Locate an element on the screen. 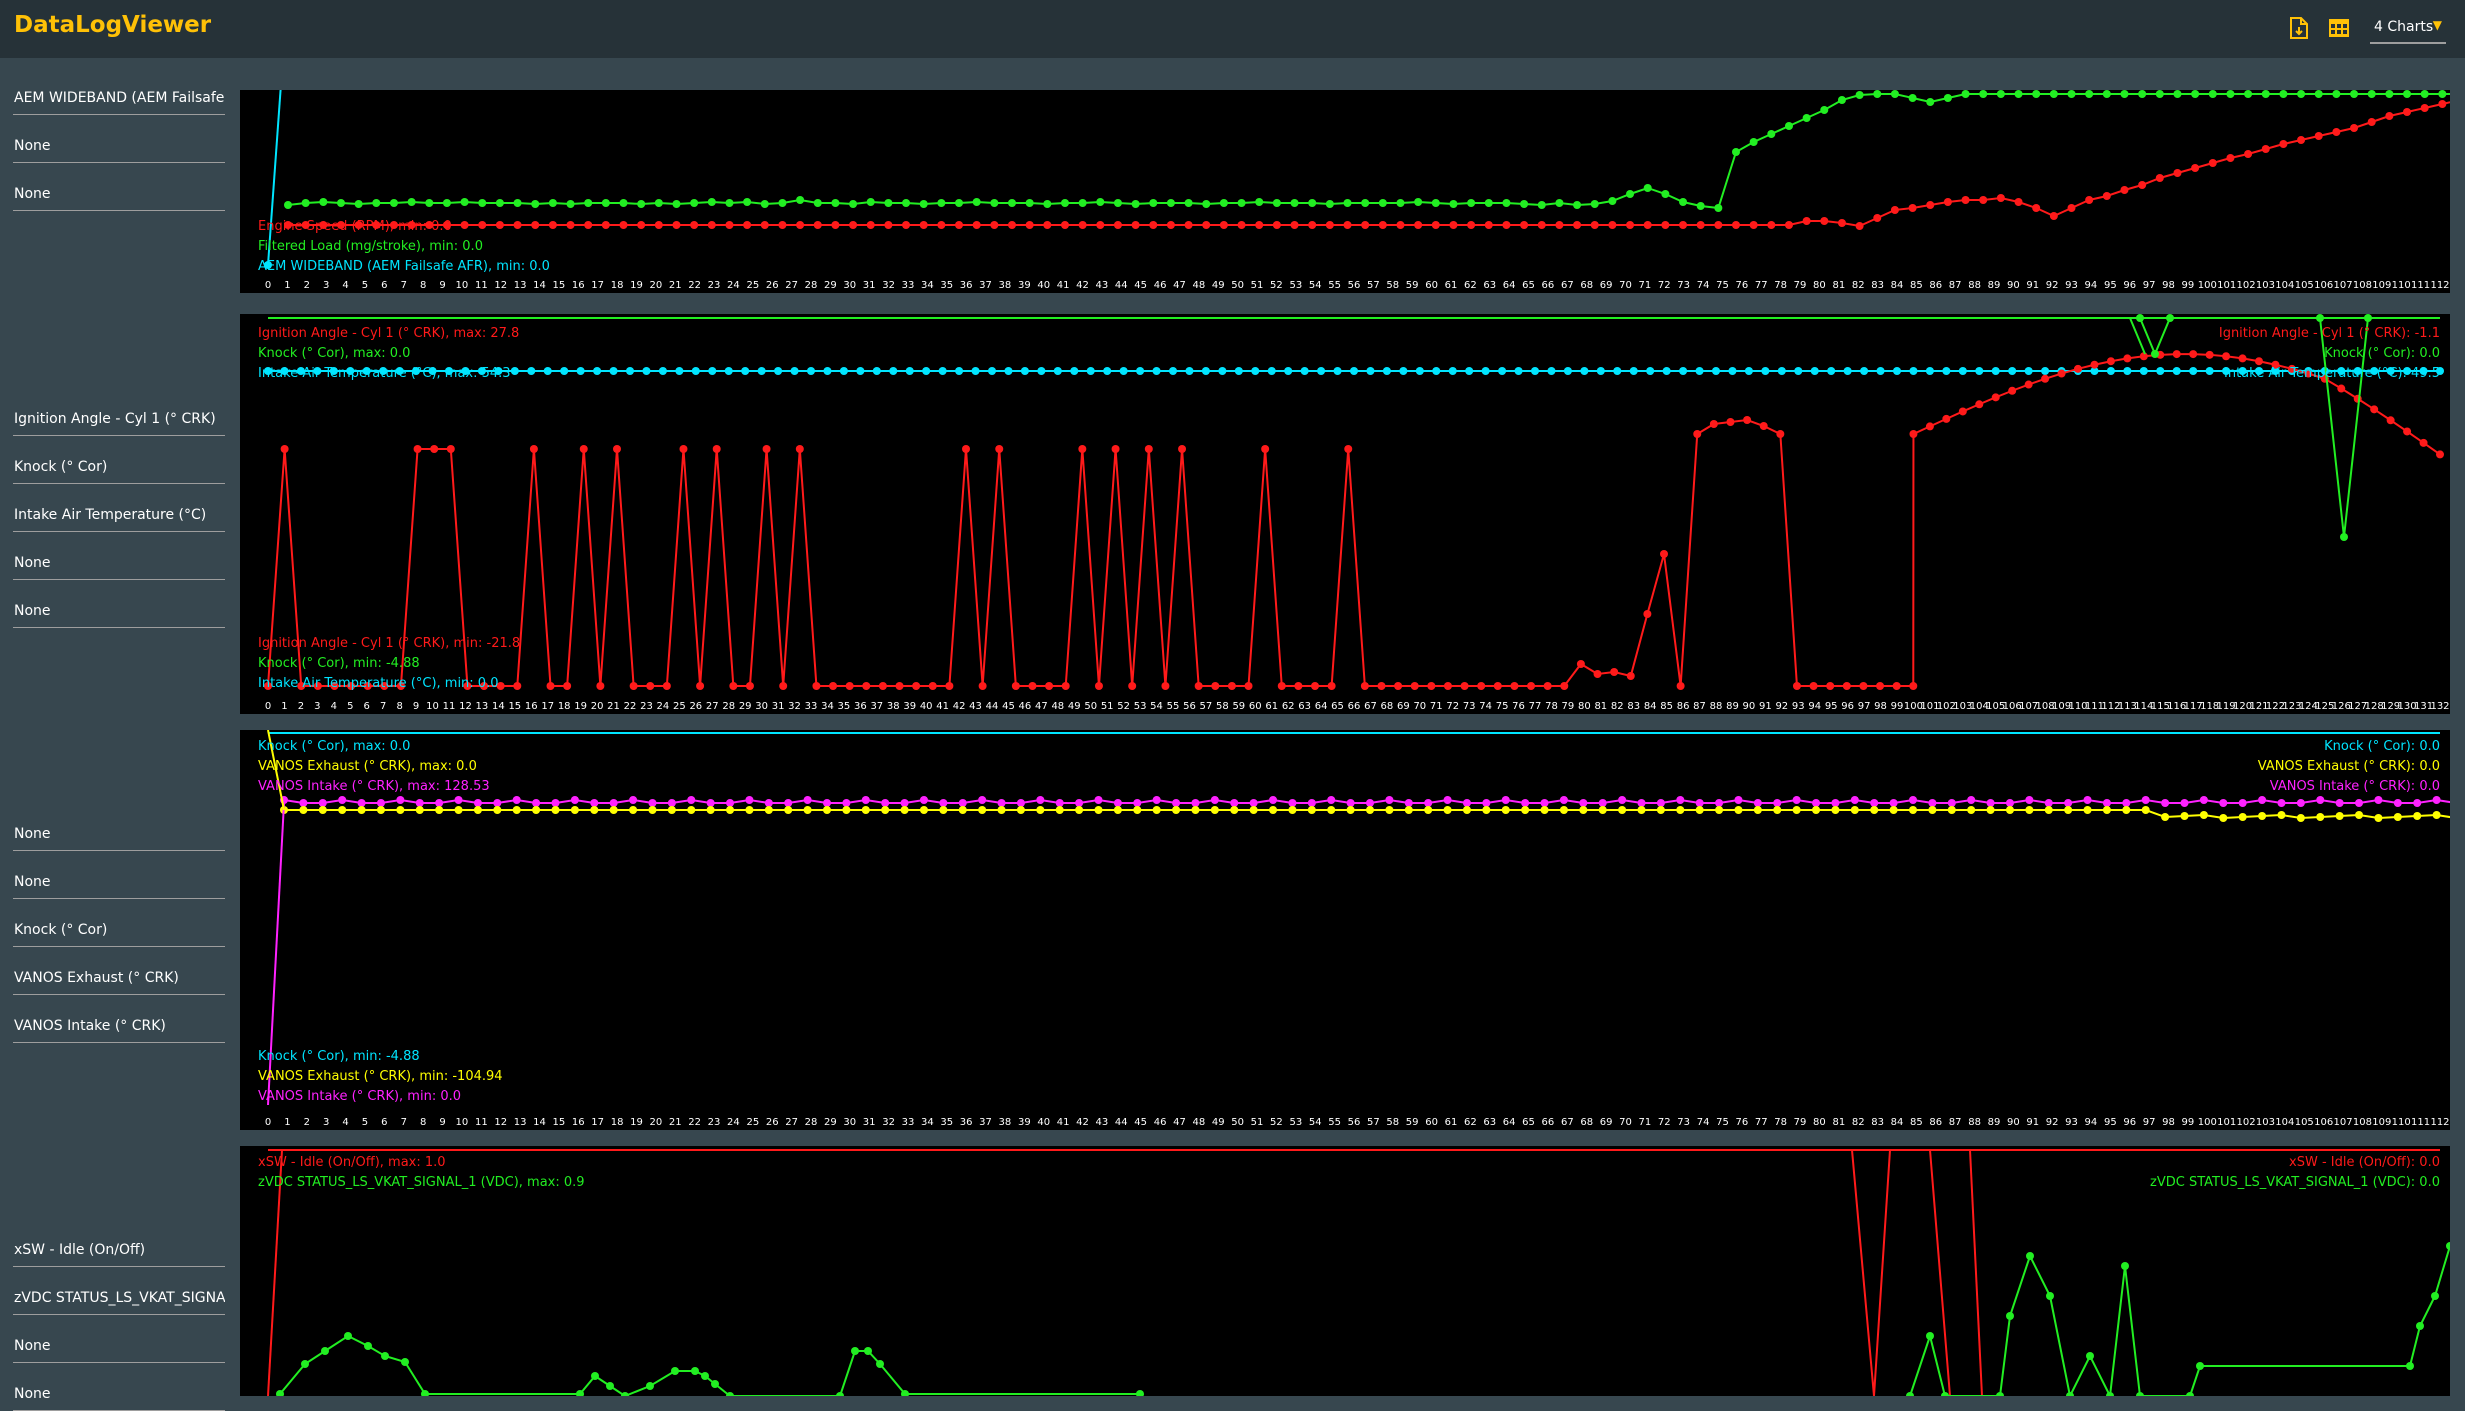  series-select: xSW - Idle (On/Off) is located at coordinates (119, 1251).